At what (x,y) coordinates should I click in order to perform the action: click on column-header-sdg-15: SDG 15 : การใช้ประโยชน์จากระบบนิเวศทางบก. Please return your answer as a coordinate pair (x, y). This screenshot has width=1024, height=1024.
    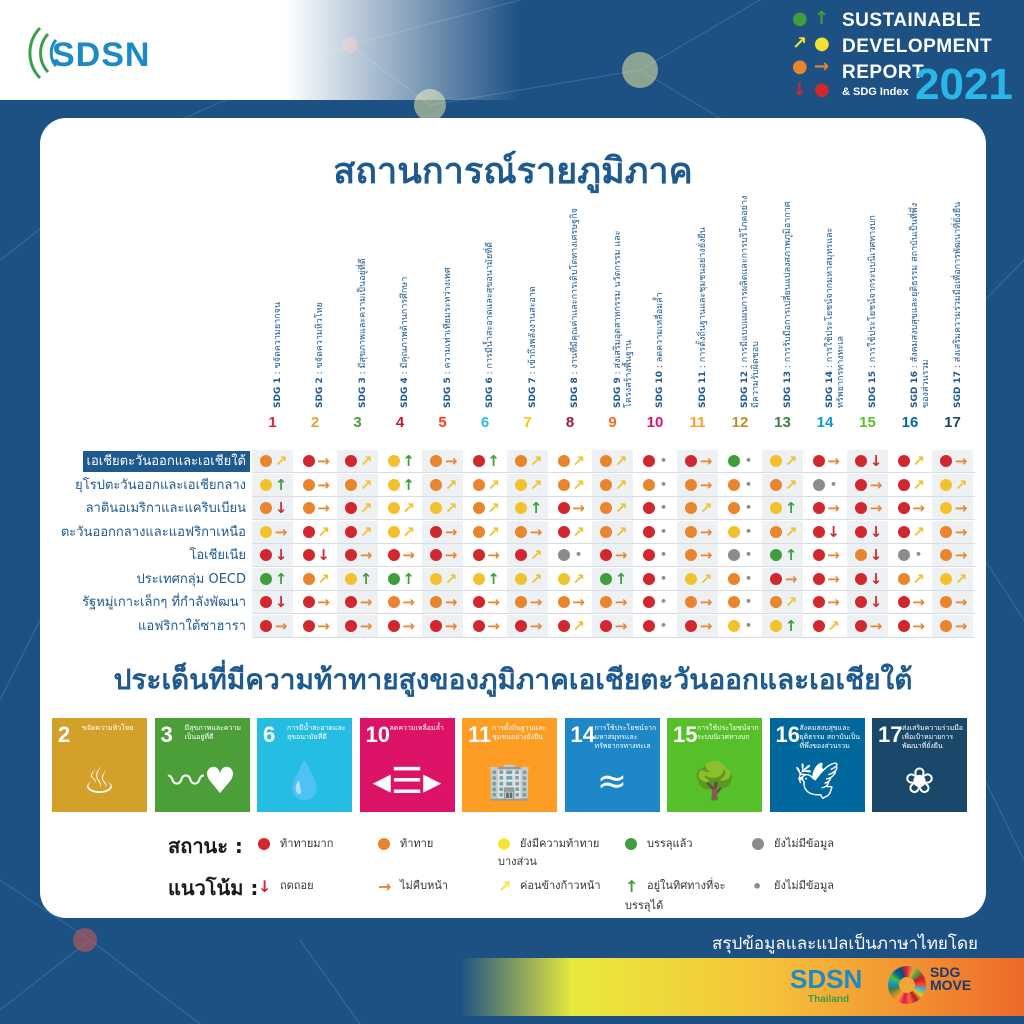
    Looking at the image, I should click on (867, 299).